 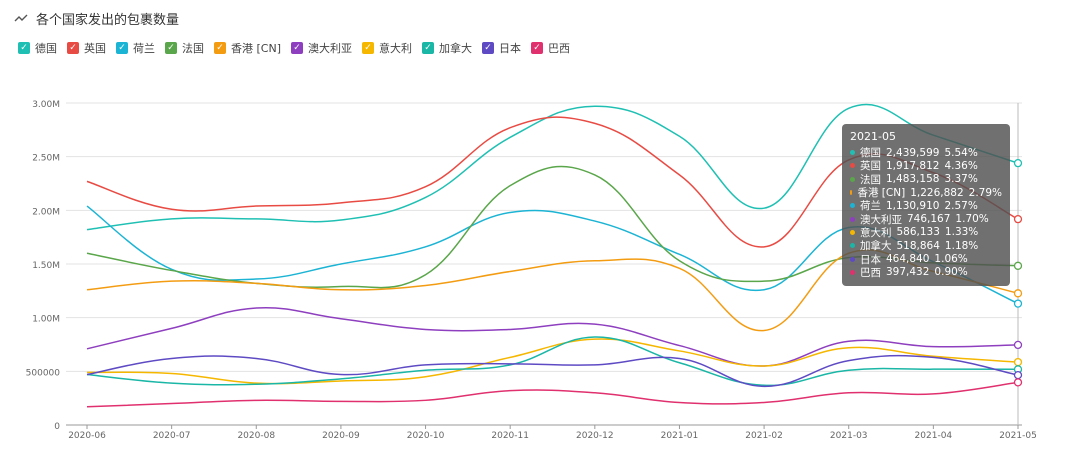 I want to click on tooltip-row: 巴西 397,432 0.90%, so click(x=926, y=272).